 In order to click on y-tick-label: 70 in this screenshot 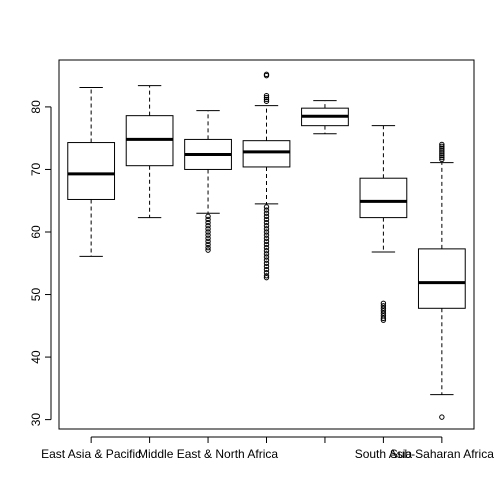, I will do `click(36, 169)`.